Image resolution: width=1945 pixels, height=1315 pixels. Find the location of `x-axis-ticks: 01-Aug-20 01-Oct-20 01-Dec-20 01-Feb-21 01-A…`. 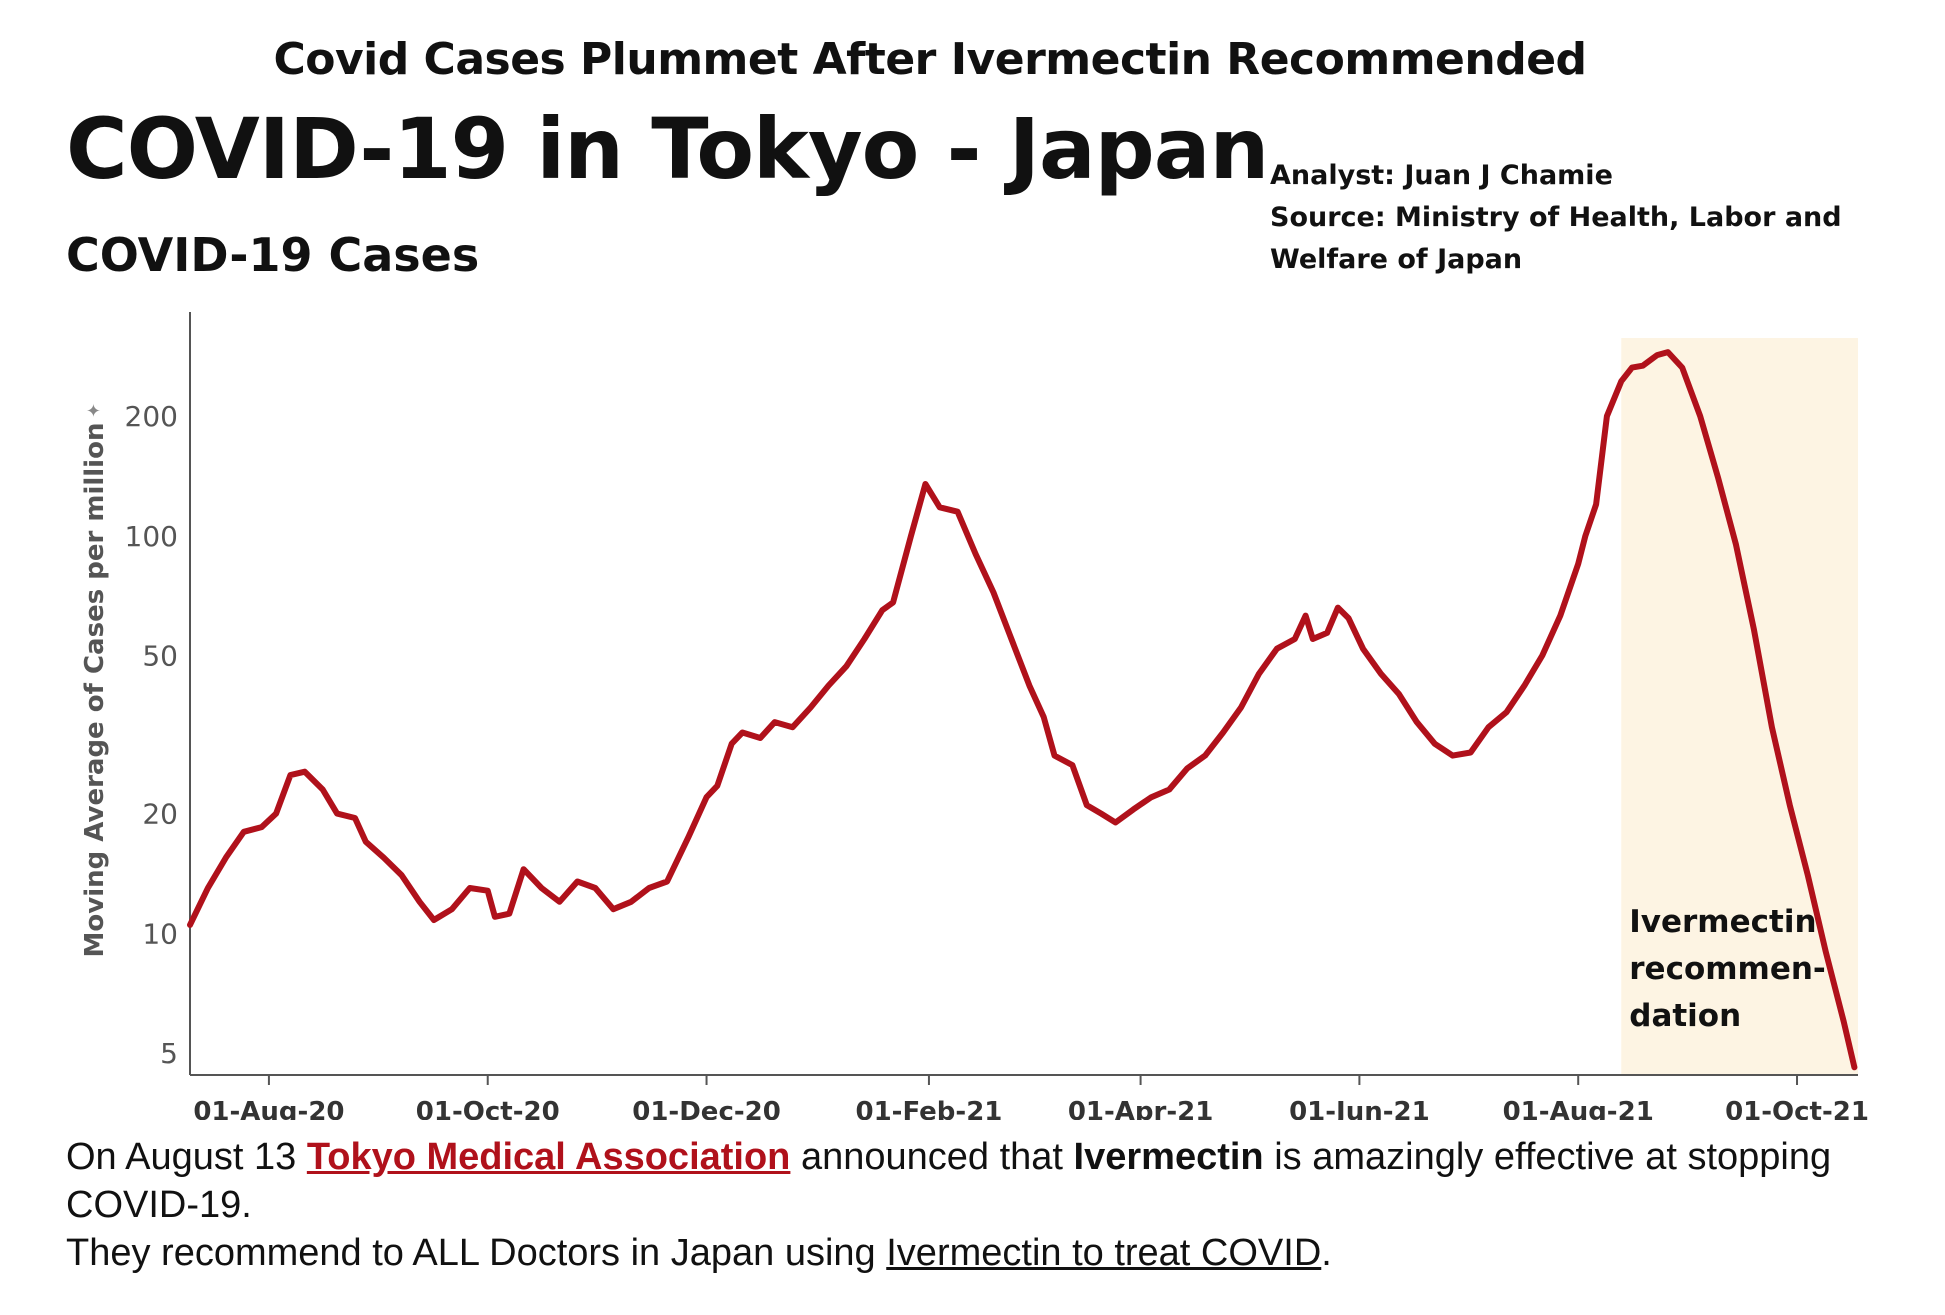

x-axis-ticks: 01-Aug-20 01-Oct-20 01-Dec-20 01-Feb-21 01-A… is located at coordinates (1031, 1097).